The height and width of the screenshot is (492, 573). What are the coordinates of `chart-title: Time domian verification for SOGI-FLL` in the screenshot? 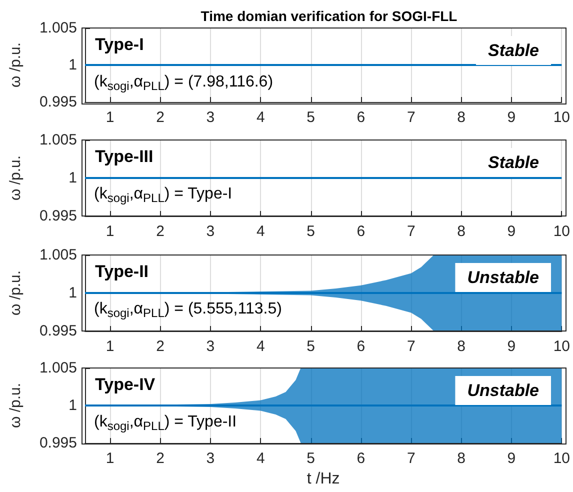 It's located at (329, 16).